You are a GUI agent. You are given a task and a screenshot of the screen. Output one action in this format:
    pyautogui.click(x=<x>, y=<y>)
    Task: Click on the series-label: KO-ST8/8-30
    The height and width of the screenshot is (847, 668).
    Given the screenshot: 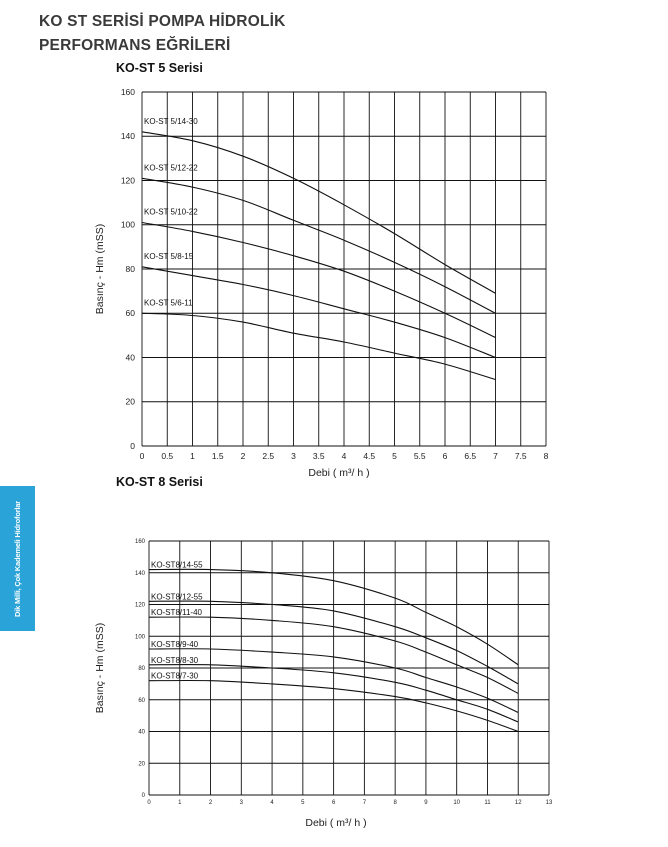 What is the action you would take?
    pyautogui.click(x=175, y=660)
    